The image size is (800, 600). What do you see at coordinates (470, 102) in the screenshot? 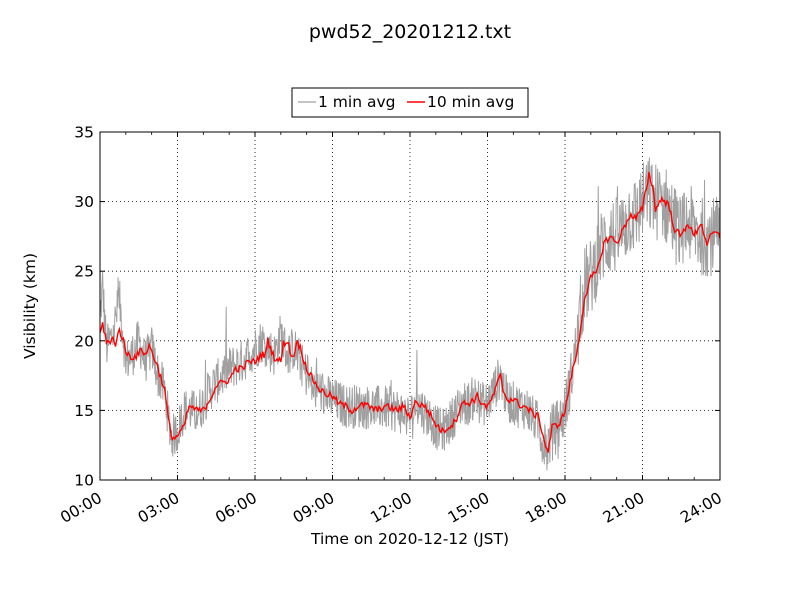
I see `legend-label-10-min-avg: 10 min avg` at bounding box center [470, 102].